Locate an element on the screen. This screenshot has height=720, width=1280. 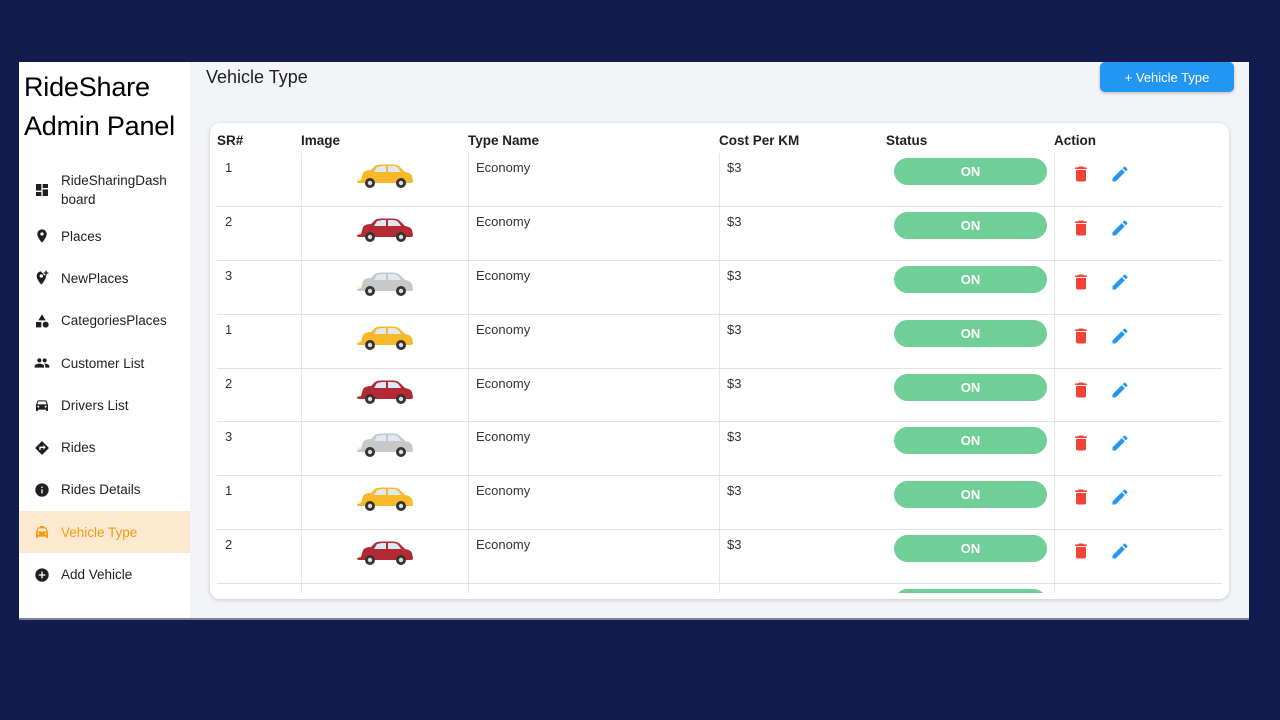
label-line-2: board is located at coordinates (78, 199).